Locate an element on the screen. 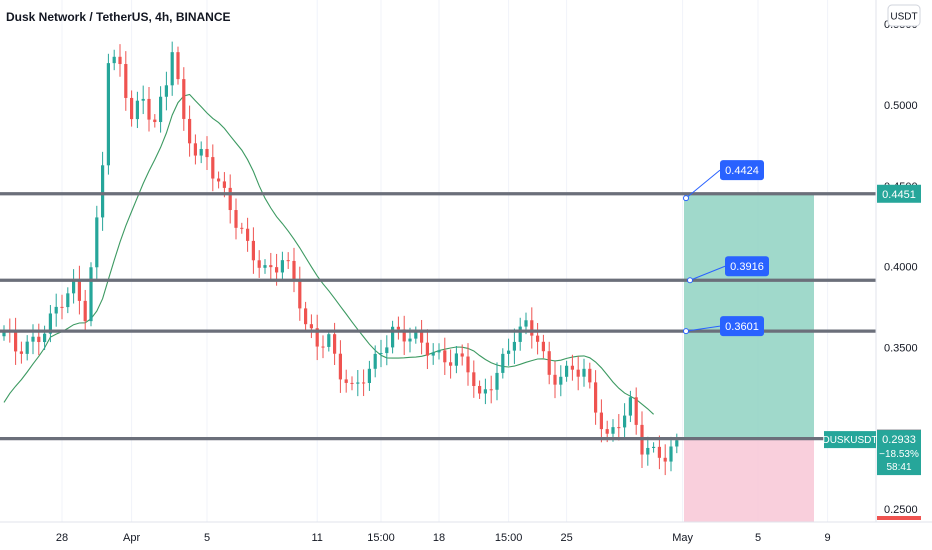  target-price-badge is located at coordinates (899, 193).